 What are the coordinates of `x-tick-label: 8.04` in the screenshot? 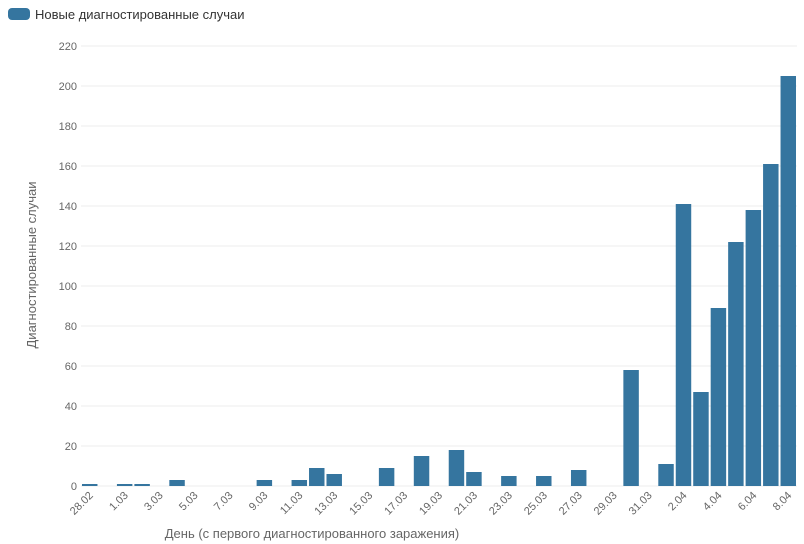 It's located at (783, 502).